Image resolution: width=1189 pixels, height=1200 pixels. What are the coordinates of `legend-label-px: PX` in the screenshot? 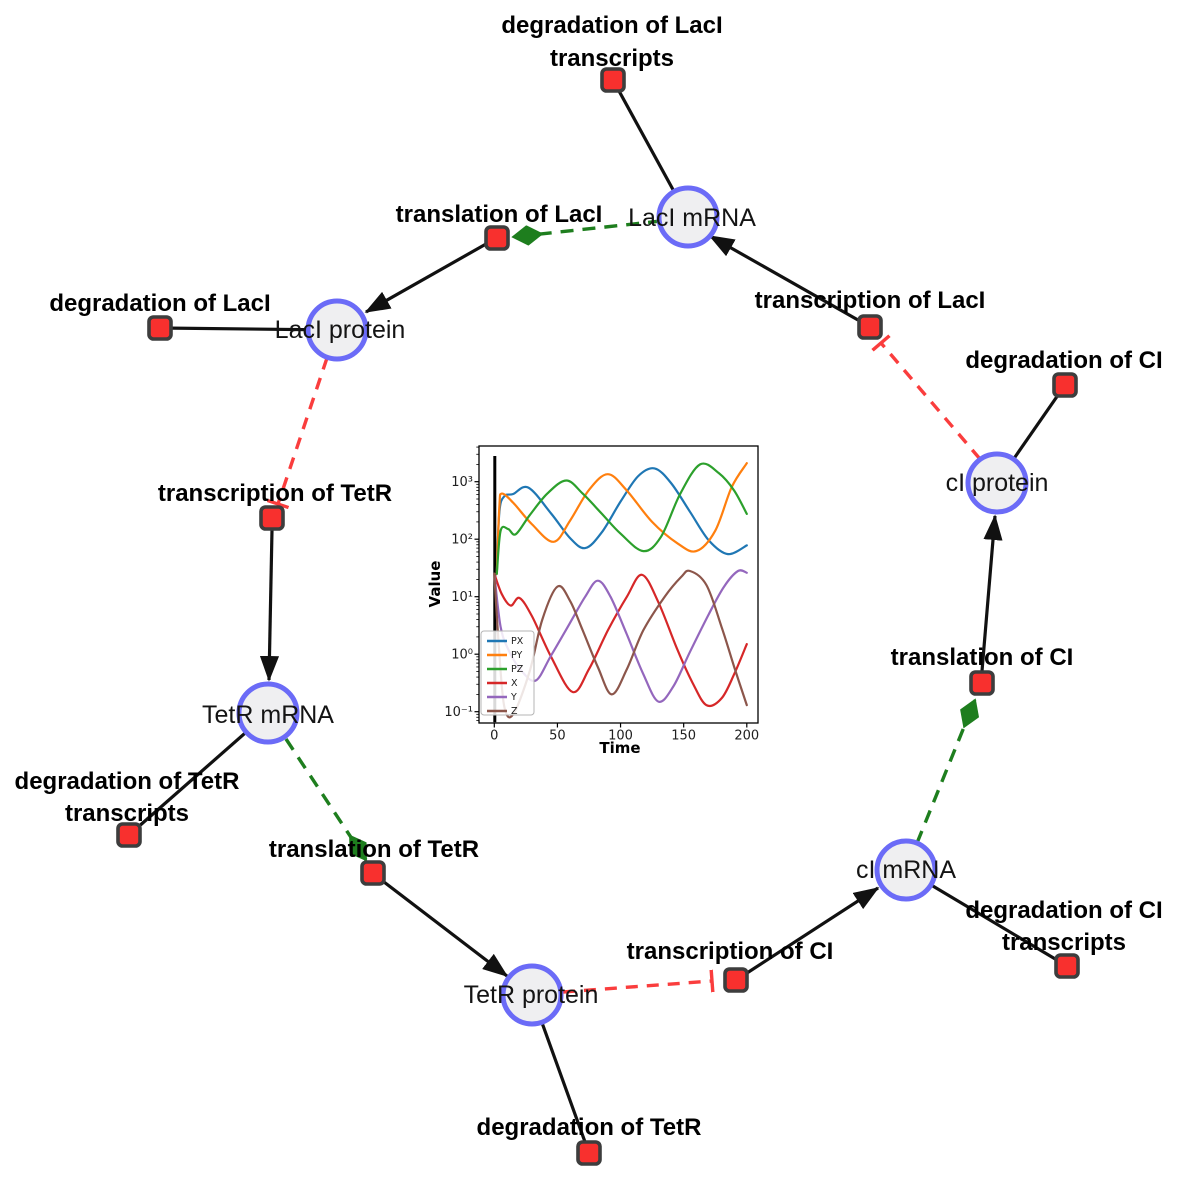 It's located at (517, 641).